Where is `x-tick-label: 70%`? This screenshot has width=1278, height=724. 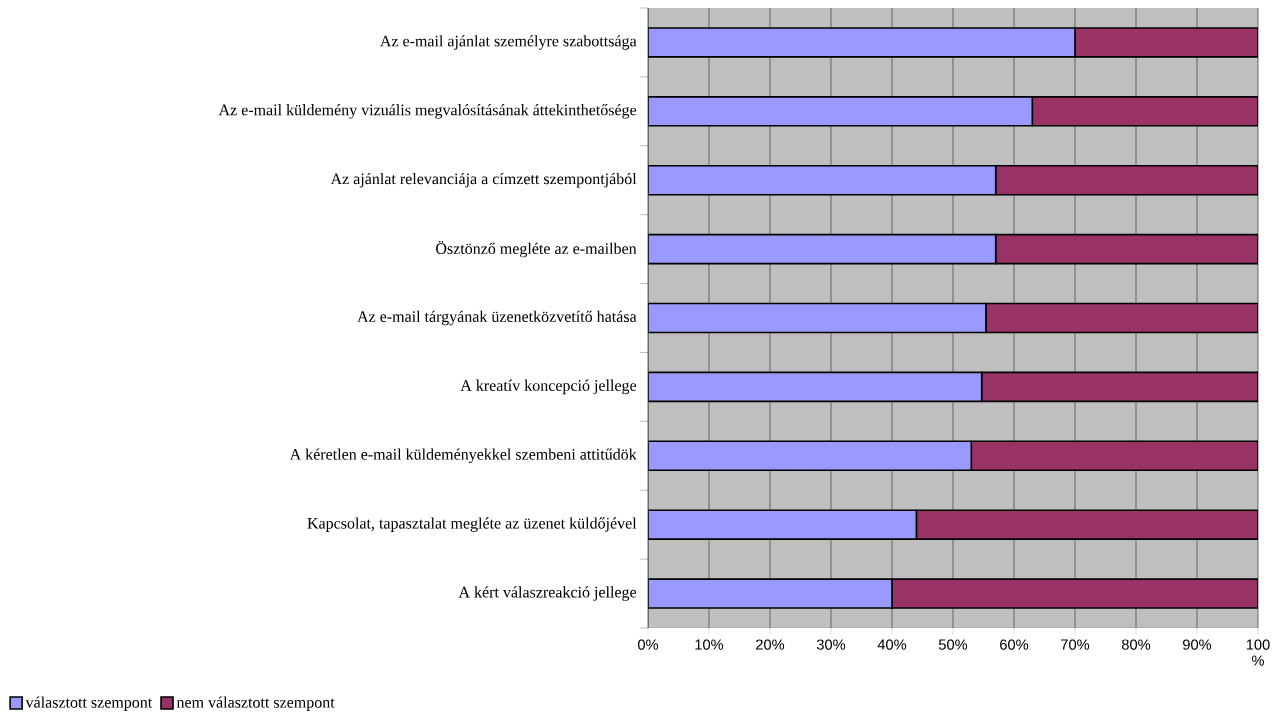 x-tick-label: 70% is located at coordinates (1075, 644).